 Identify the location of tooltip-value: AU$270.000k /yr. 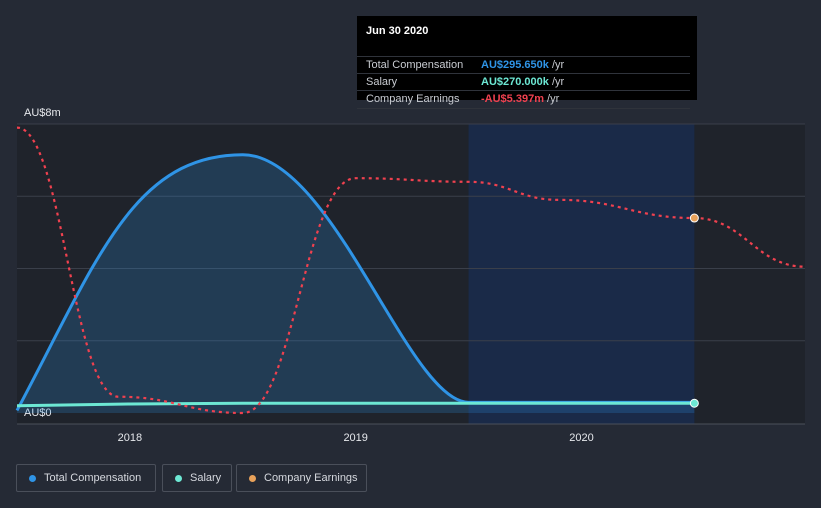
(523, 82).